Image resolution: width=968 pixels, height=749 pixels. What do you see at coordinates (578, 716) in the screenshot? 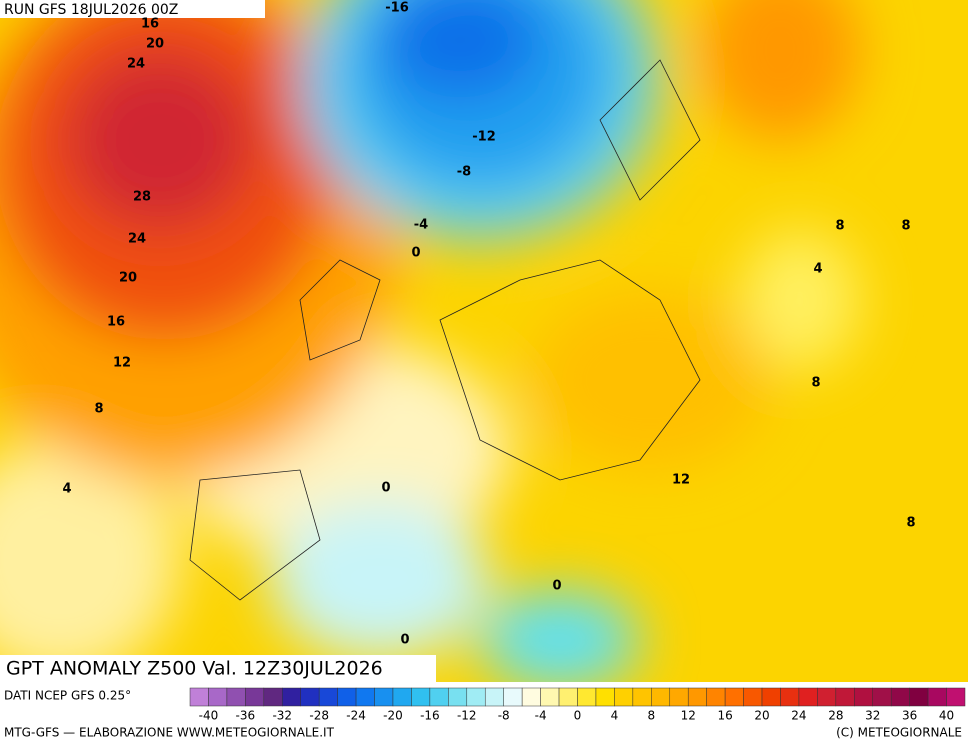
I see `colorbar-tick-label: 0` at bounding box center [578, 716].